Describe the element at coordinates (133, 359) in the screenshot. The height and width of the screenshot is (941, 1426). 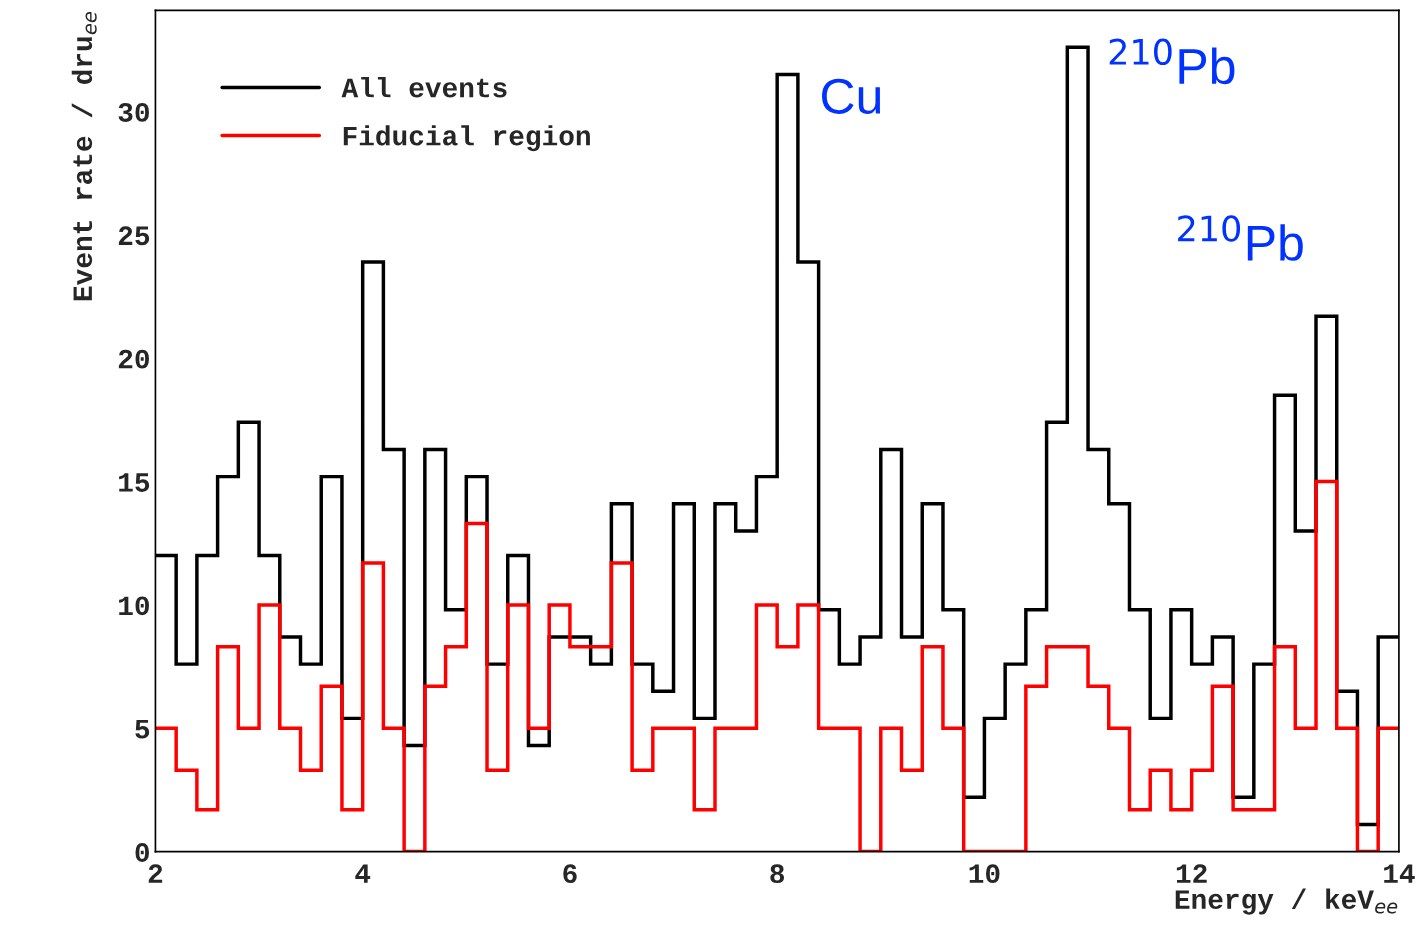
I see `y-tick-label: 20` at that location.